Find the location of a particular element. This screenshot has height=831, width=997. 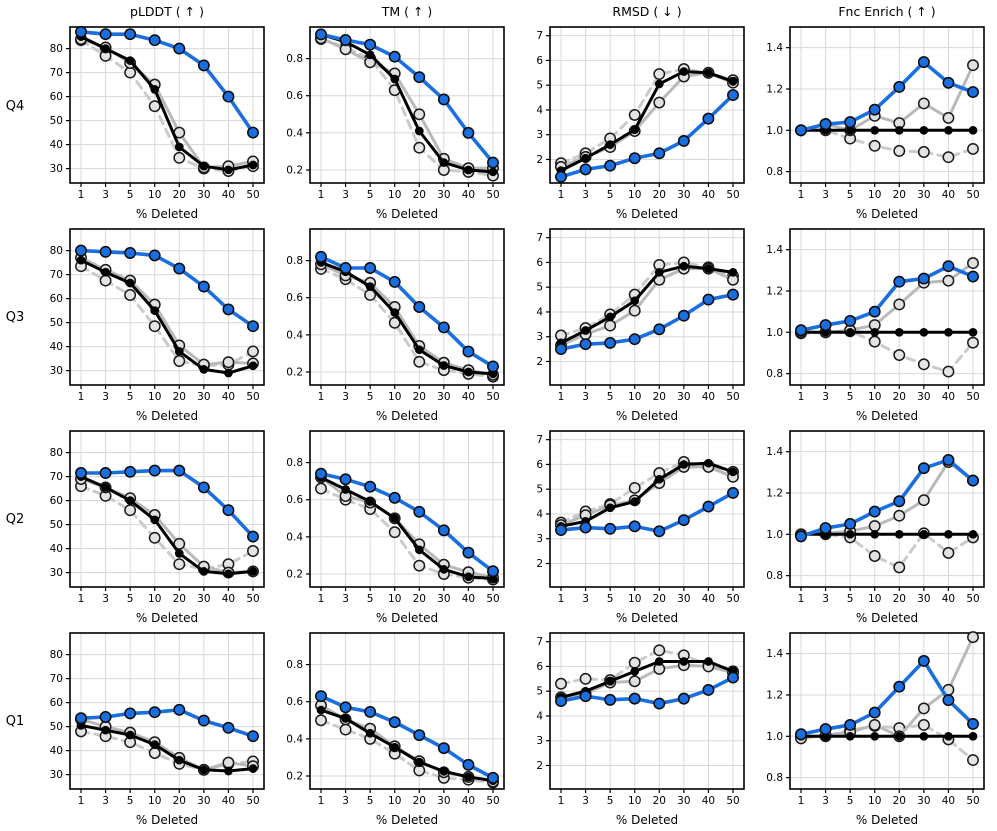

cell-q3-tm: 1 3 5 10 20 30 40 50 0.2 0.4 0.6 0.8 % Deleted is located at coordinates (390, 324).